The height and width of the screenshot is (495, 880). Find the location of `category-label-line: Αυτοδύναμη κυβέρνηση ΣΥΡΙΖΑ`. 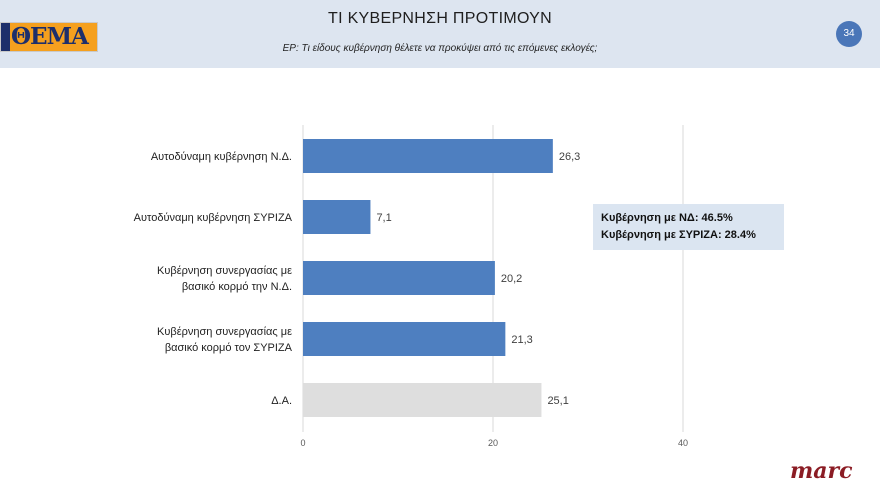

category-label-line: Αυτοδύναμη κυβέρνηση ΣΥΡΙΖΑ is located at coordinates (212, 218).